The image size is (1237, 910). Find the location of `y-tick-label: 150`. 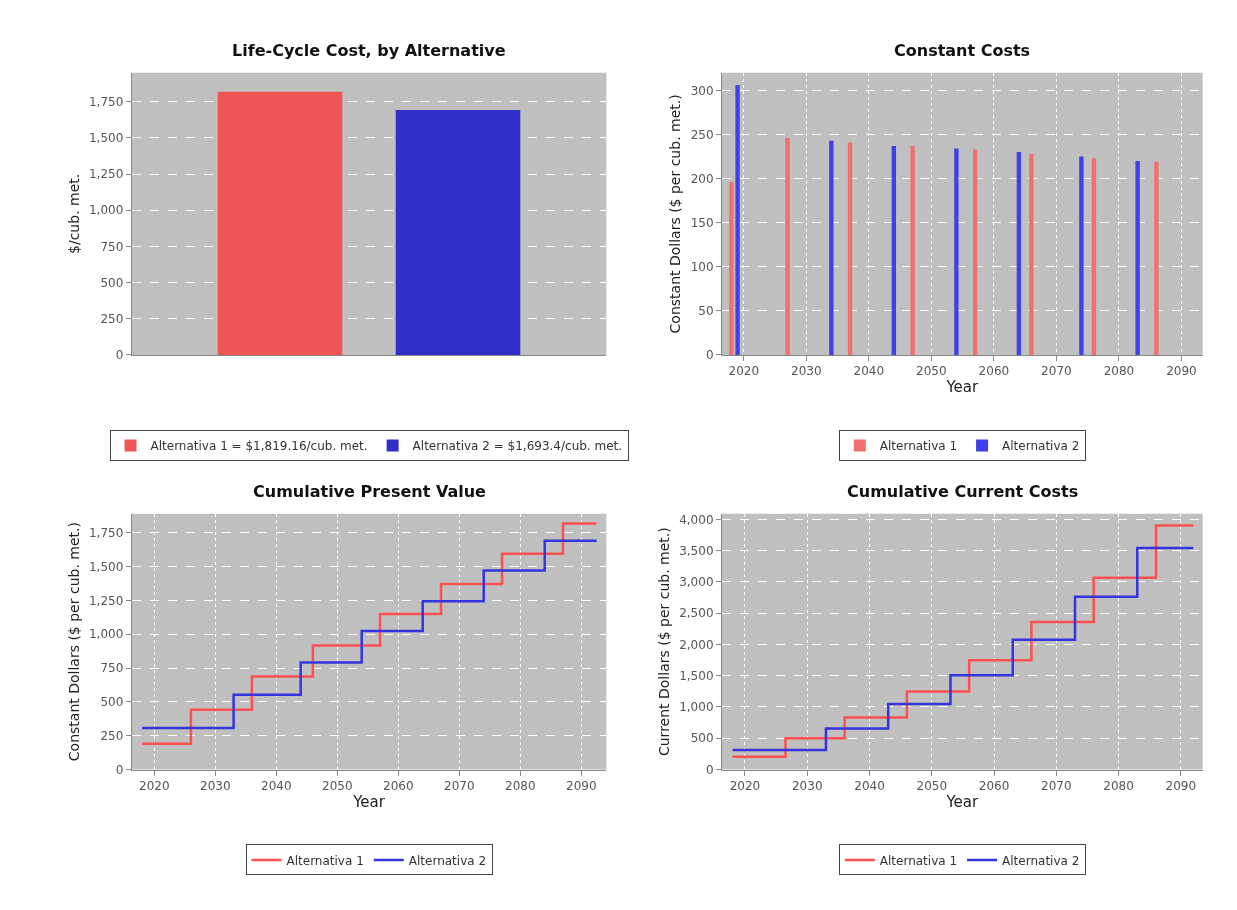

y-tick-label: 150 is located at coordinates (702, 222).